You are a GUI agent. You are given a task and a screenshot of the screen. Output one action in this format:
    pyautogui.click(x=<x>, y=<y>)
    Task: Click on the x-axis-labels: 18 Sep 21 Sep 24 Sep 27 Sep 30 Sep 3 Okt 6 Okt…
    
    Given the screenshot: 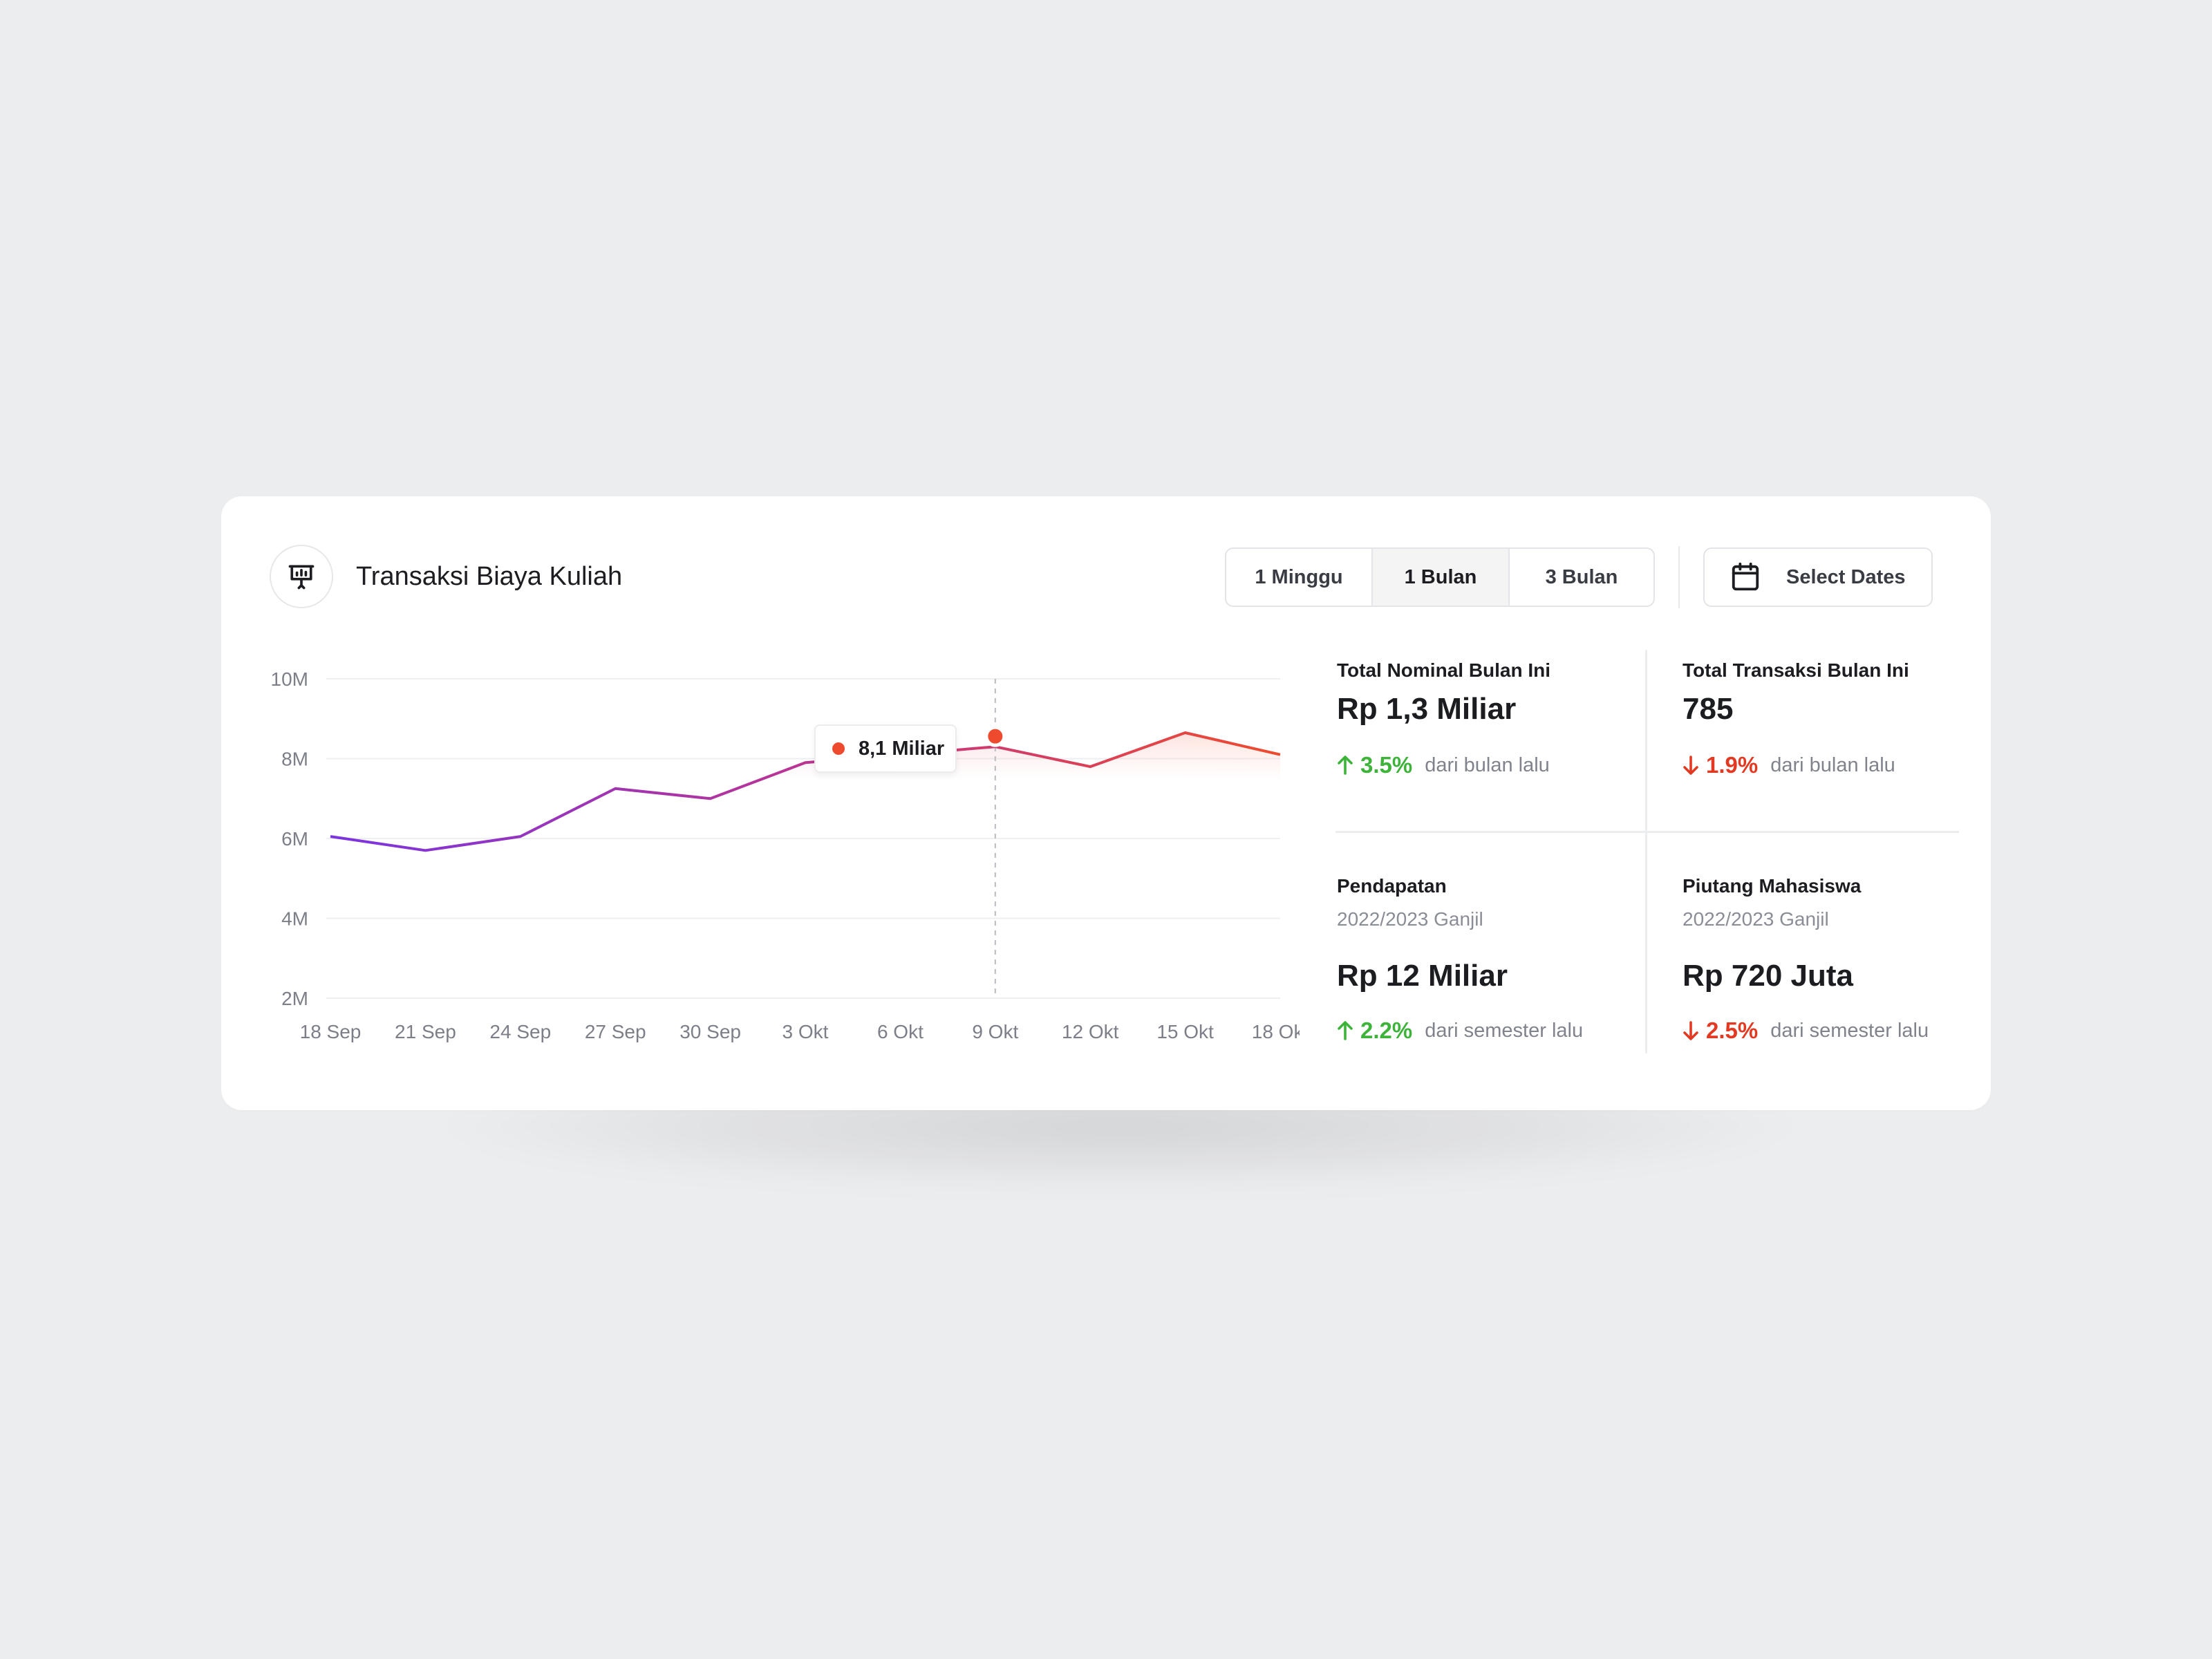 What is the action you would take?
    pyautogui.click(x=800, y=1031)
    